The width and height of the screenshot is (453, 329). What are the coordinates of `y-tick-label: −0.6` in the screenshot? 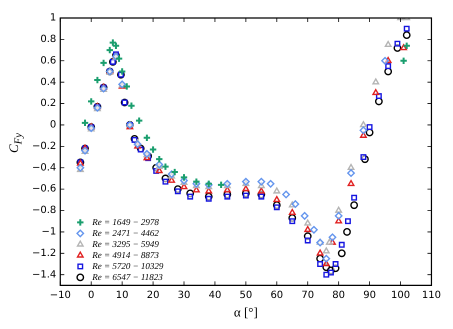 It's located at (44, 189).